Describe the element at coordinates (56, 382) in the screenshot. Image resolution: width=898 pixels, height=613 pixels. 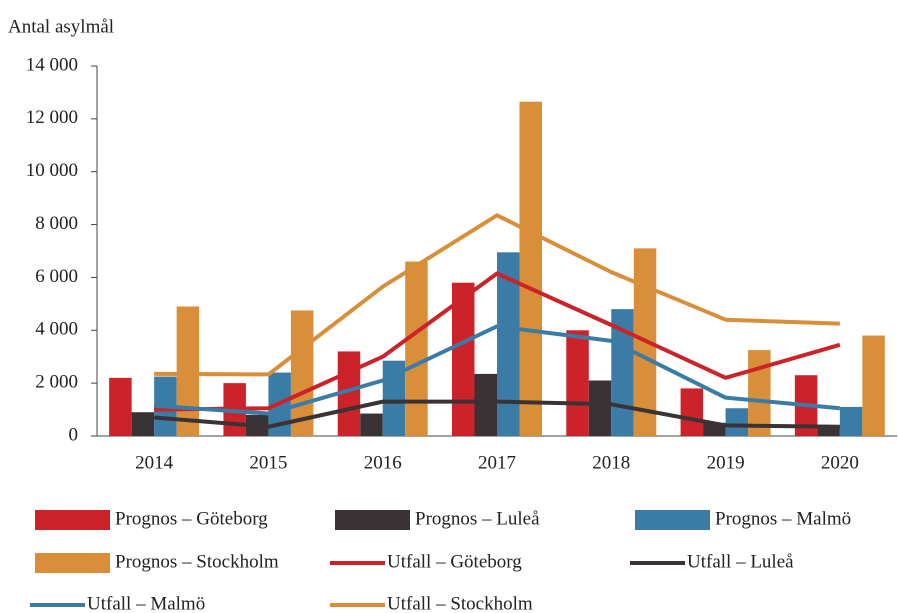
I see `y-tick-label: 2 000` at that location.